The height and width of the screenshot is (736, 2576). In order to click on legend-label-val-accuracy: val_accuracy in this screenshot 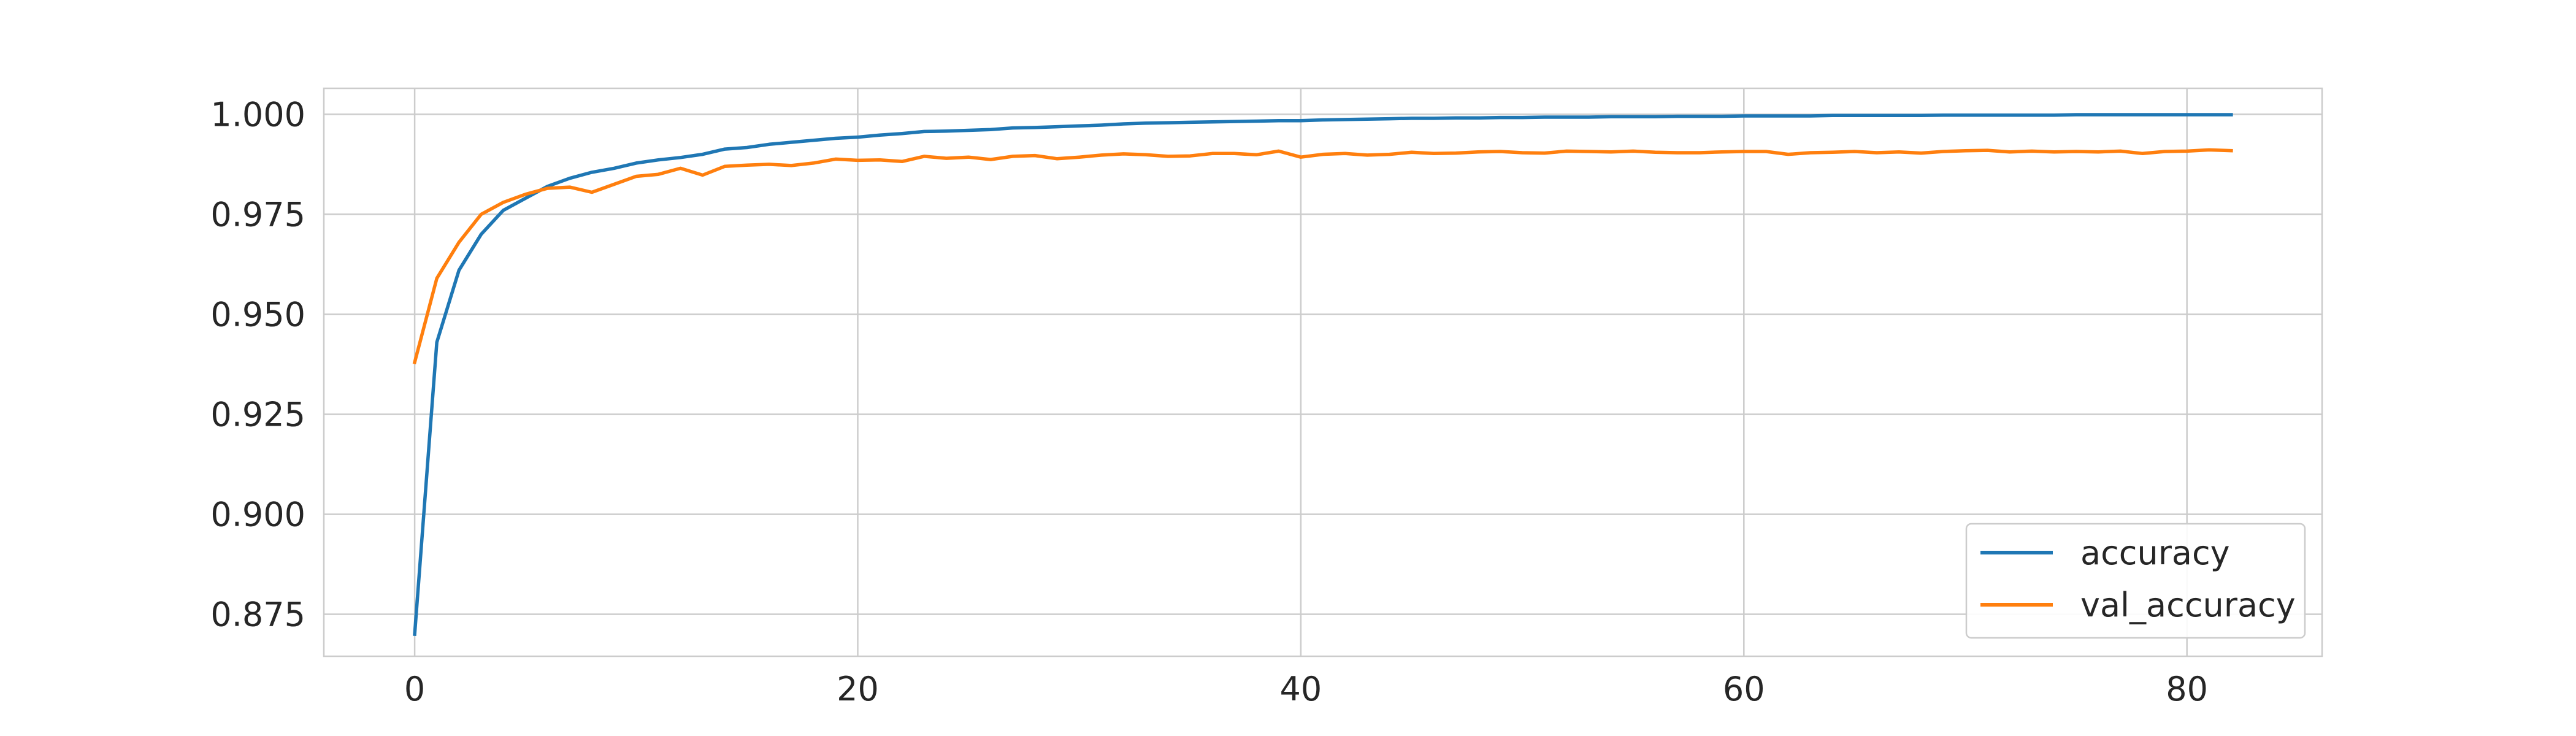, I will do `click(2188, 605)`.